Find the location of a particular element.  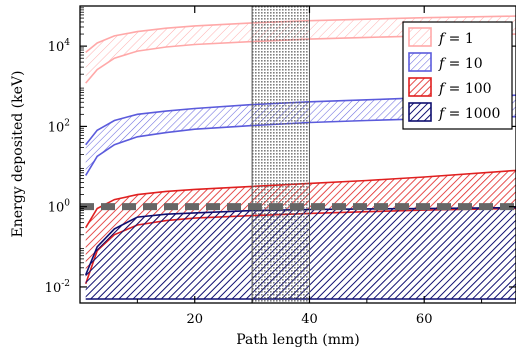

legend: f = 1 f = 10 f = 100 f = 1000 is located at coordinates (457, 75).